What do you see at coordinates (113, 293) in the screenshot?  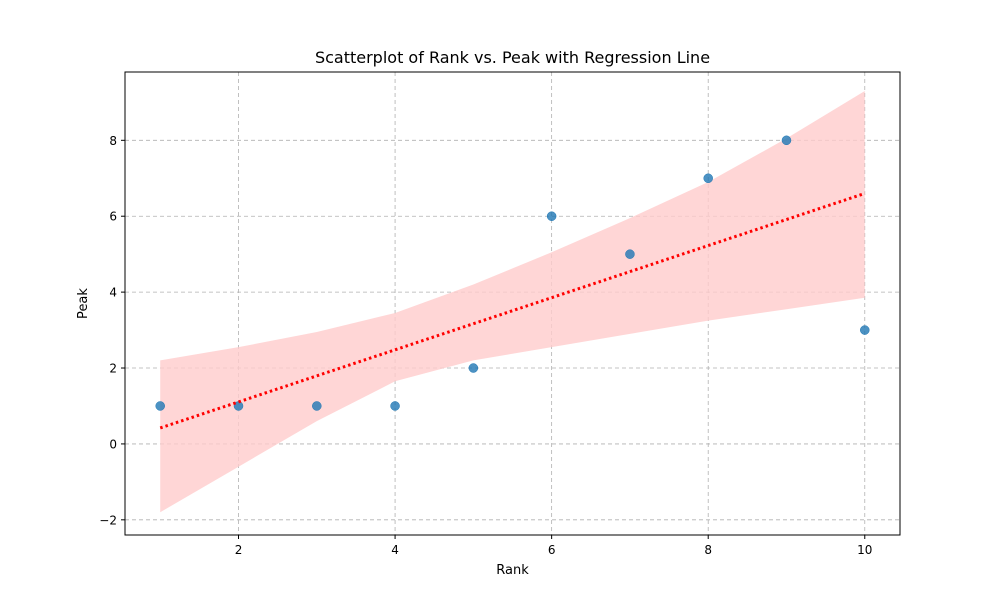 I see `y-tick-label: 4` at bounding box center [113, 293].